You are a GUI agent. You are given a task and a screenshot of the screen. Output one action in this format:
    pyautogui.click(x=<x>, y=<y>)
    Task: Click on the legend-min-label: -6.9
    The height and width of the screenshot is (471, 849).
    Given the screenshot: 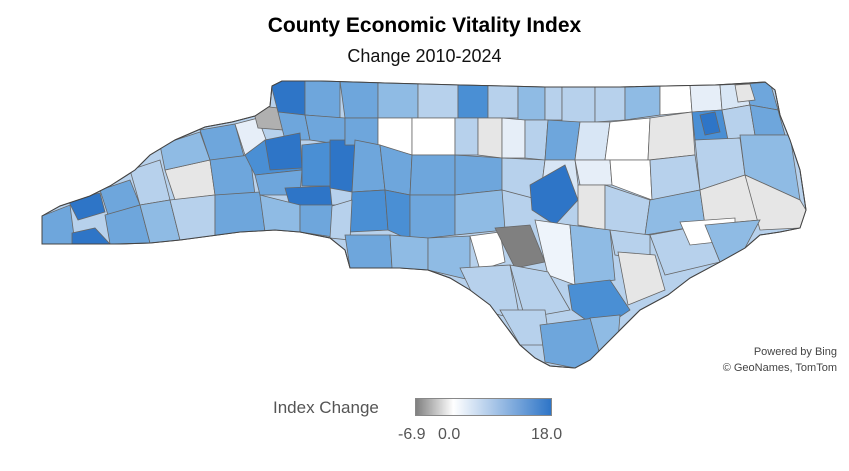 What is the action you would take?
    pyautogui.click(x=412, y=434)
    